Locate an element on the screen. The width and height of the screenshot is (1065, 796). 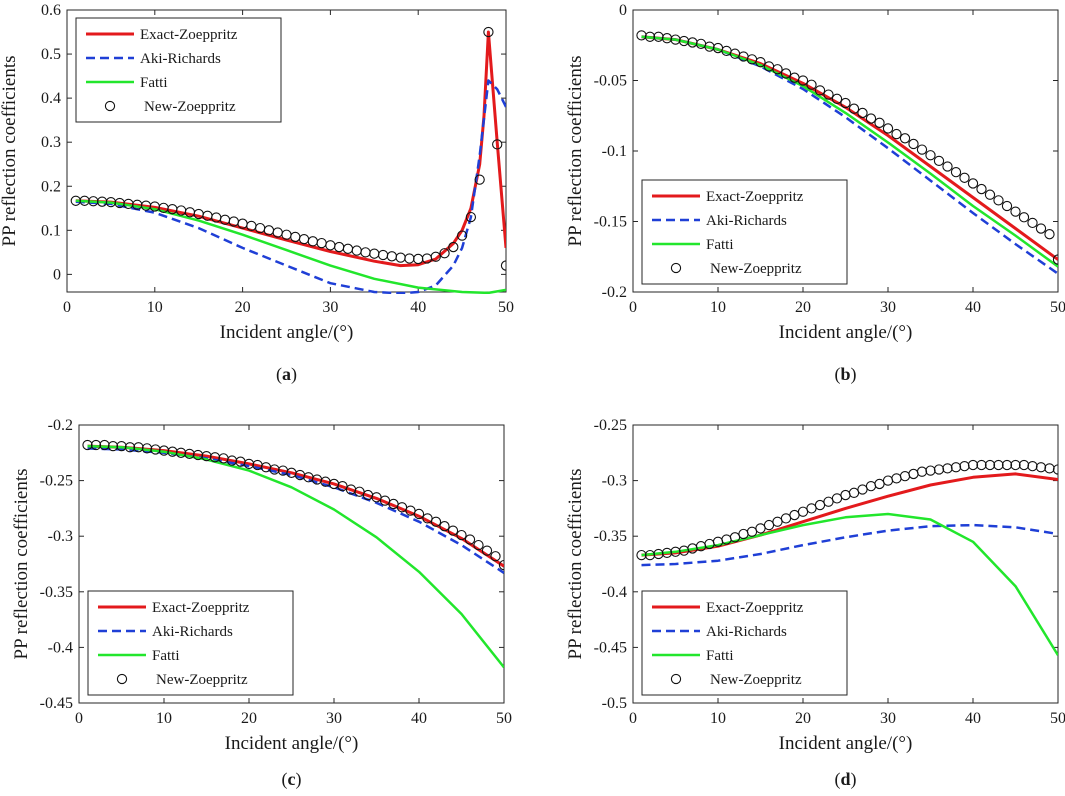
y-tick-label: -0.45 is located at coordinates (56, 703).